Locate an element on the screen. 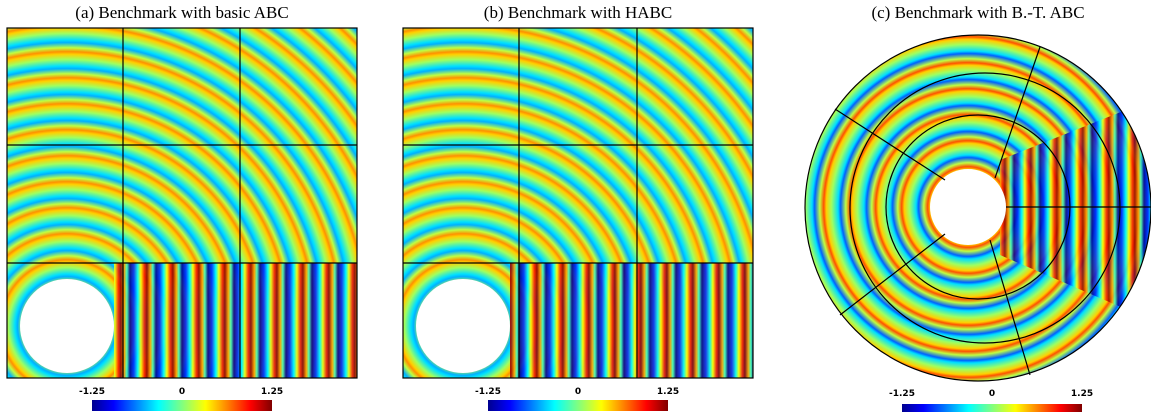 This screenshot has width=1151, height=412. caption: (b) Benchmark with HABC is located at coordinates (578, 12).